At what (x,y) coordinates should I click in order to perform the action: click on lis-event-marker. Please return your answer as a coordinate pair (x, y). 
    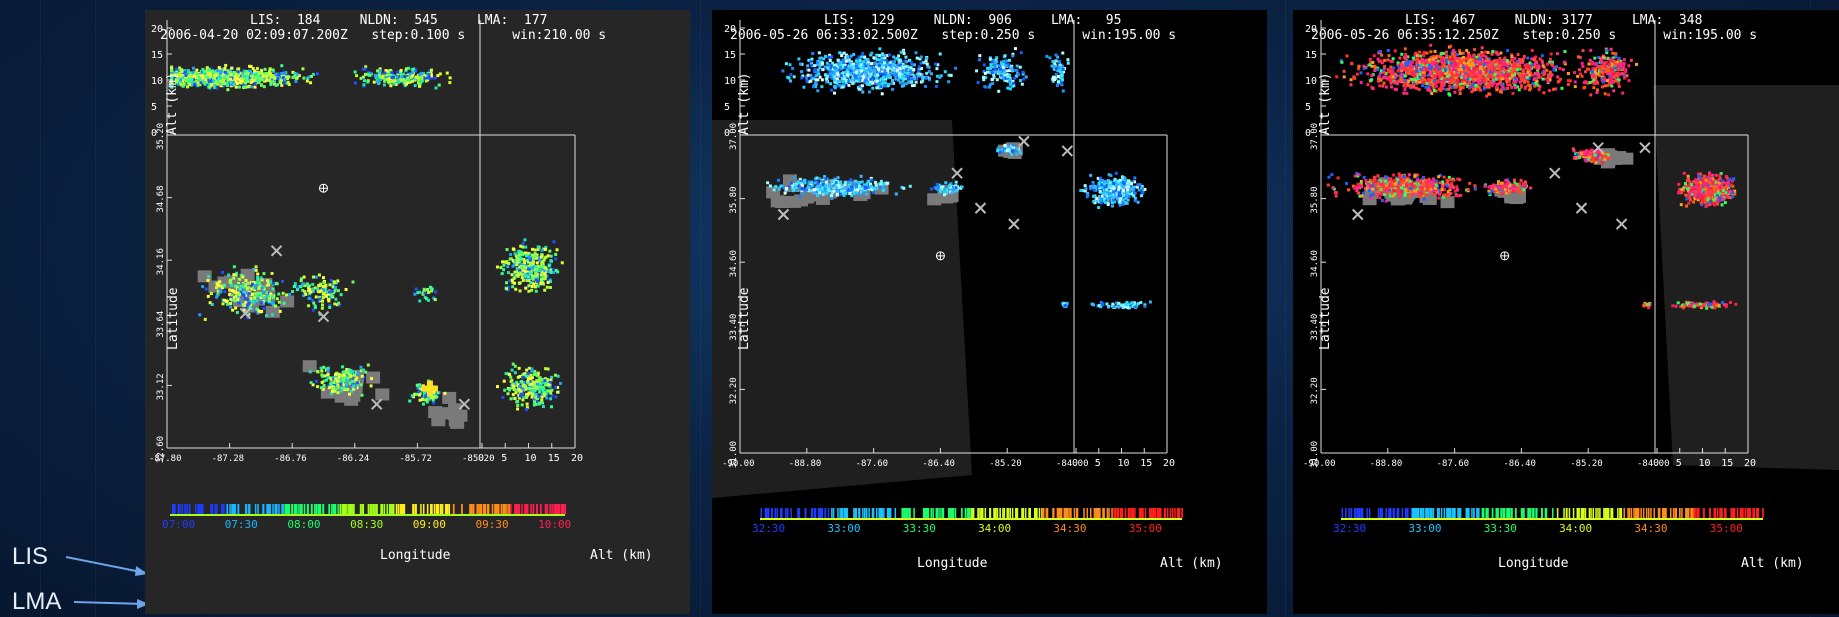
    Looking at the image, I should click on (429, 388).